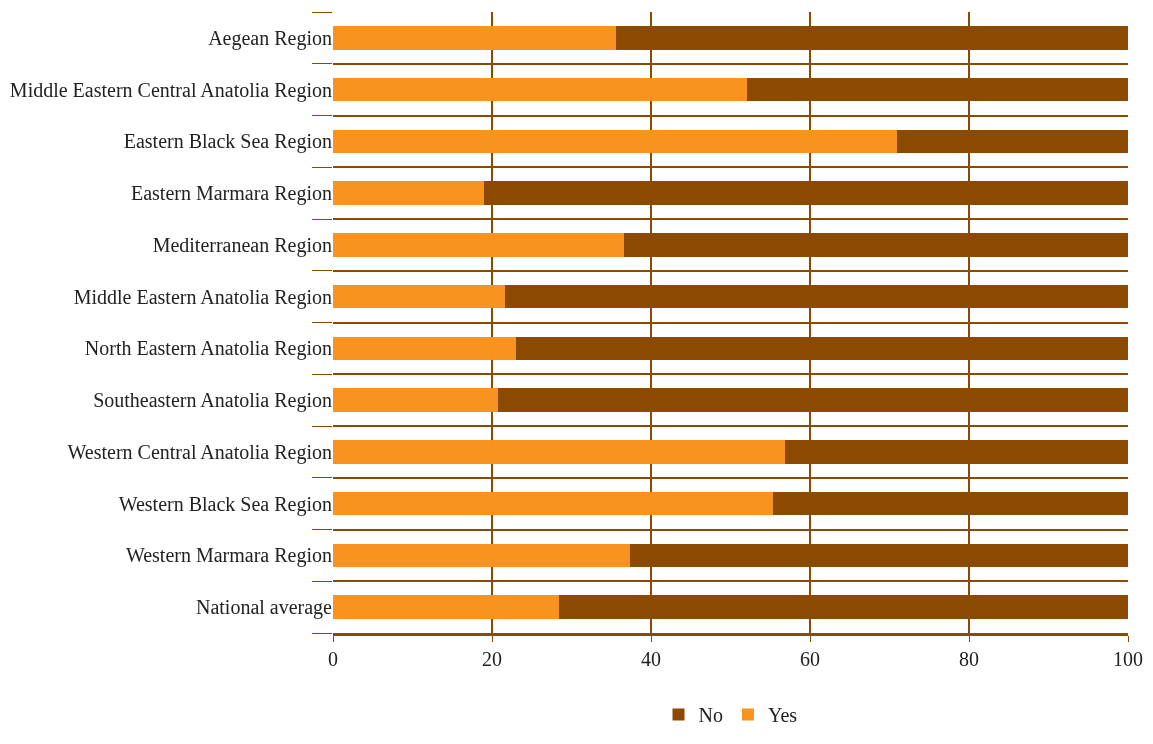 The width and height of the screenshot is (1153, 744). I want to click on legend-label: No, so click(710, 715).